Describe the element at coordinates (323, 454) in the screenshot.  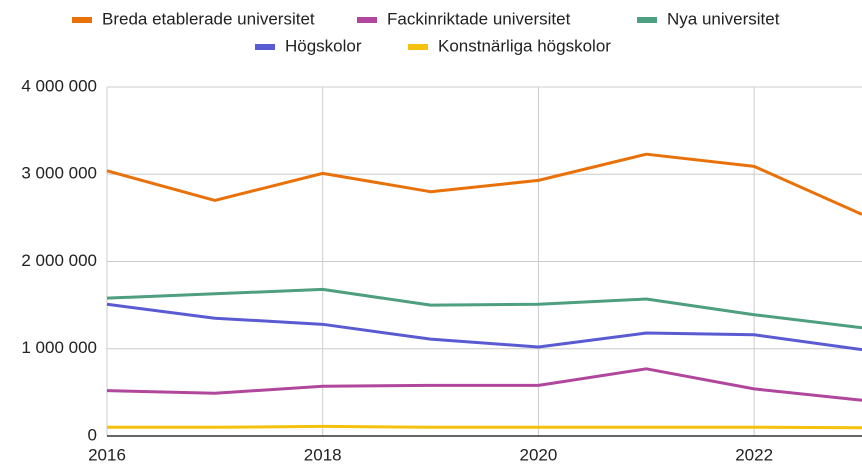
I see `x-tick-label: 2018` at that location.